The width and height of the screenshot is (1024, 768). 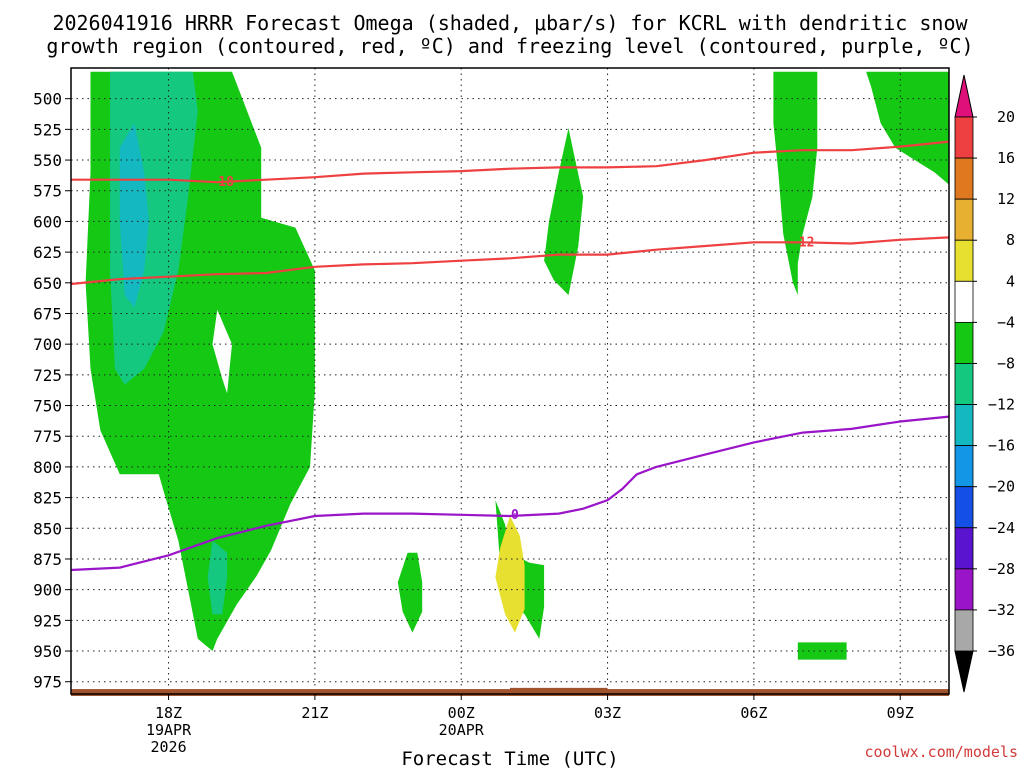 What do you see at coordinates (941, 752) in the screenshot?
I see `credit-text: coolwx.com/models` at bounding box center [941, 752].